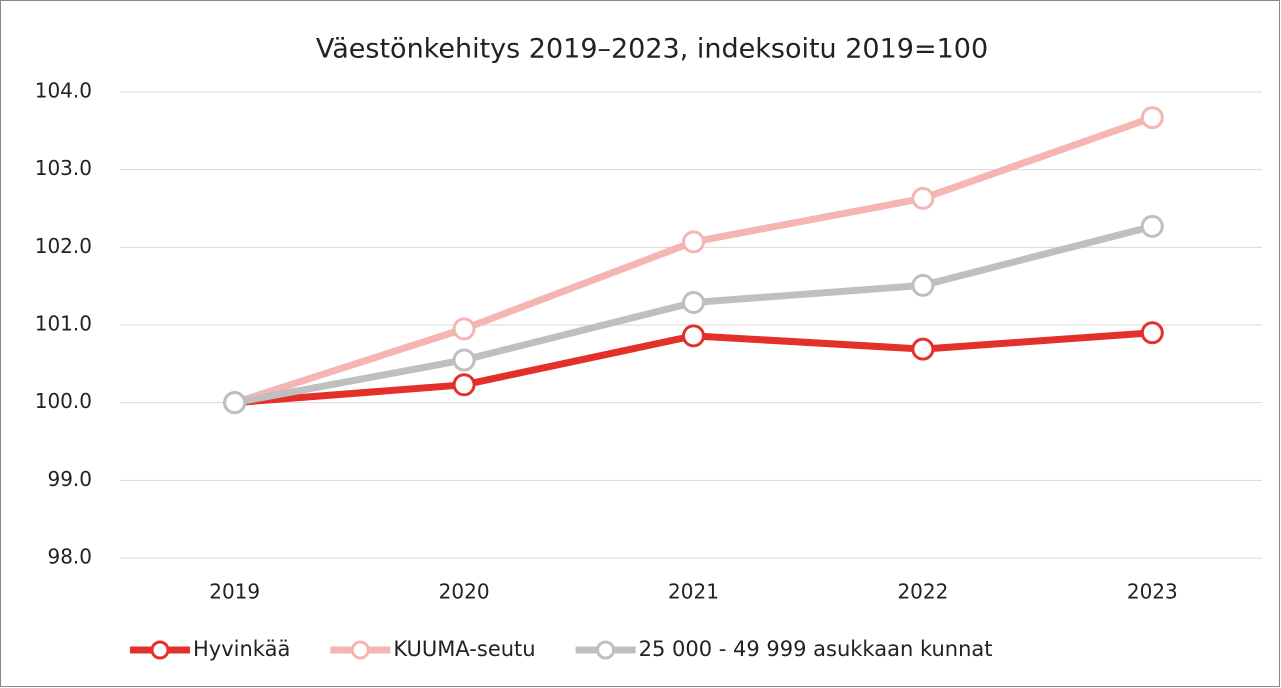 The width and height of the screenshot is (1281, 688). I want to click on x-tick-label: 2021, so click(693, 592).